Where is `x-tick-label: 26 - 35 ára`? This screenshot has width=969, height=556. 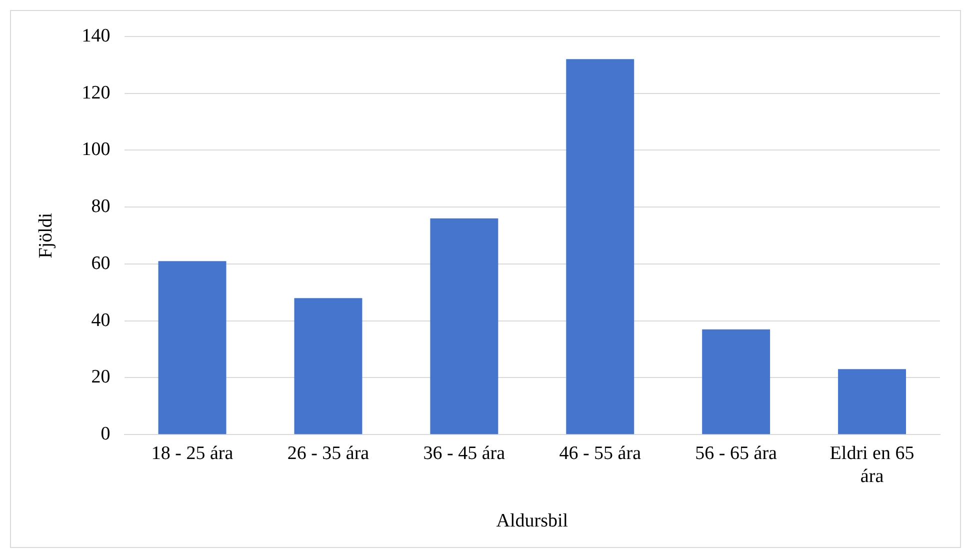
x-tick-label: 26 - 35 ára is located at coordinates (328, 453).